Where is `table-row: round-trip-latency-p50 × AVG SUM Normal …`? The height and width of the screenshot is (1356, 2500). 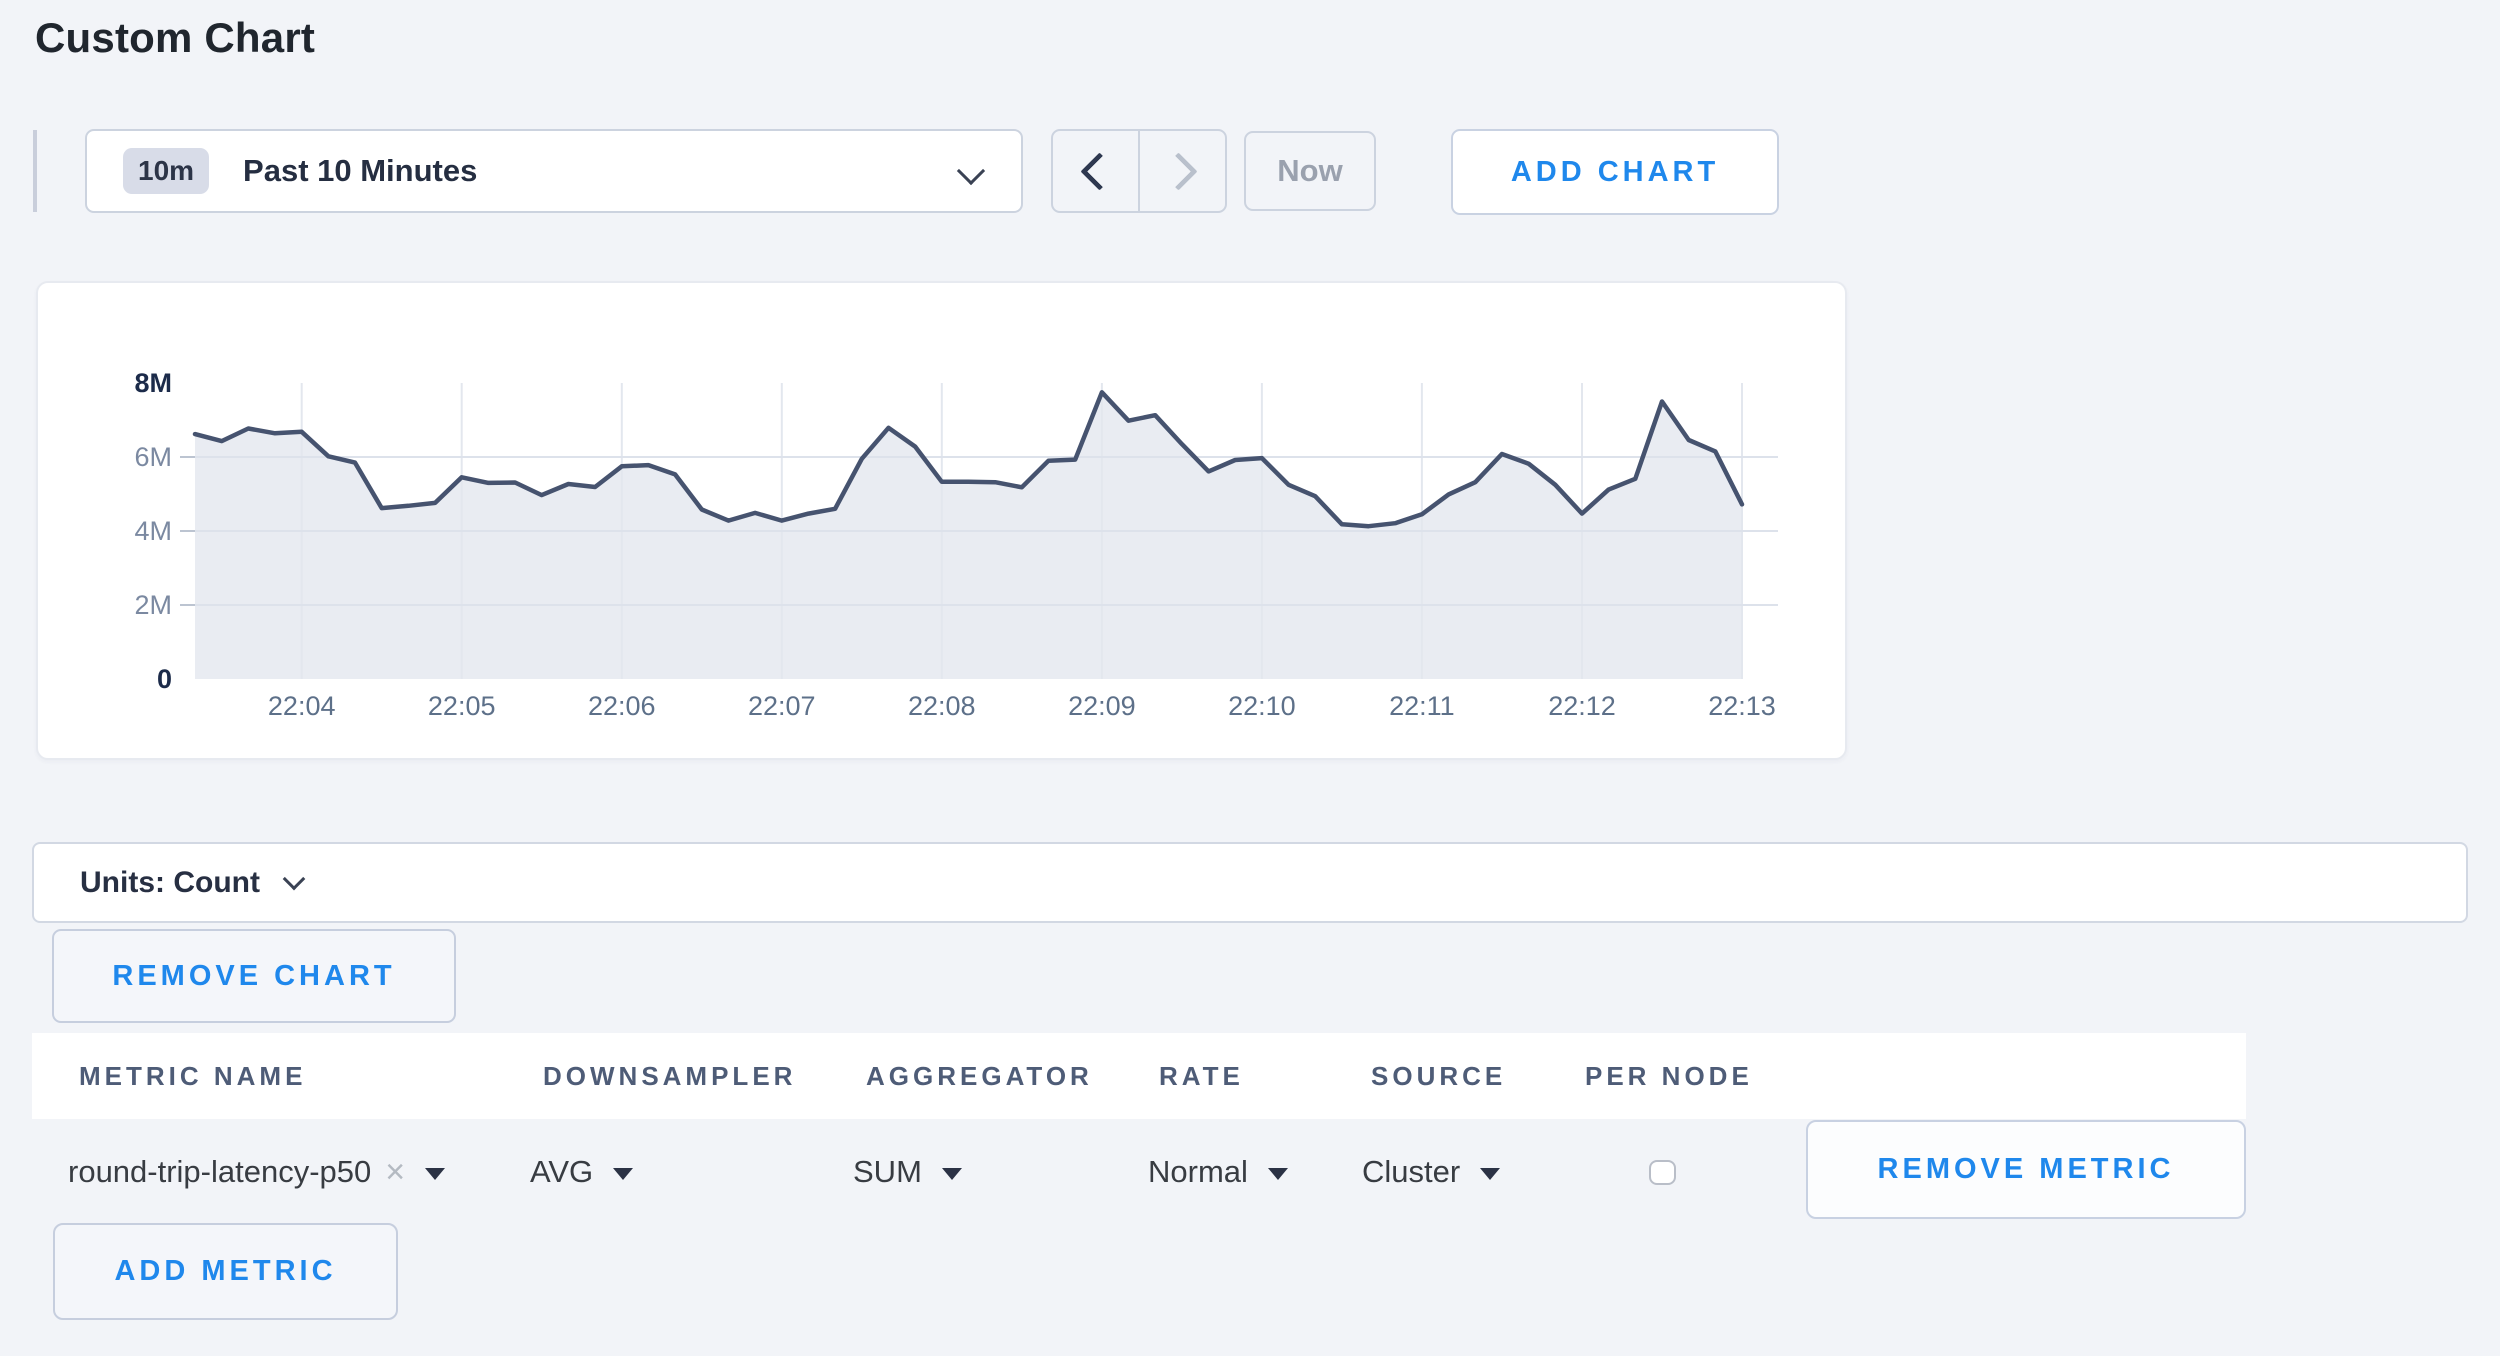
table-row: round-trip-latency-p50 × AVG SUM Normal … is located at coordinates (1250, 1172).